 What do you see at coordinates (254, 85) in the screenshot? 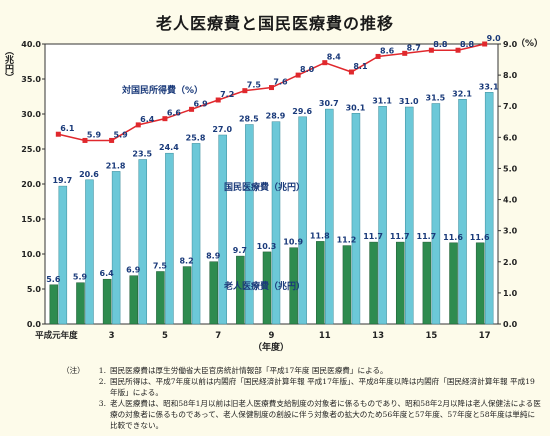
I see `data-label-ratio: 7.5` at bounding box center [254, 85].